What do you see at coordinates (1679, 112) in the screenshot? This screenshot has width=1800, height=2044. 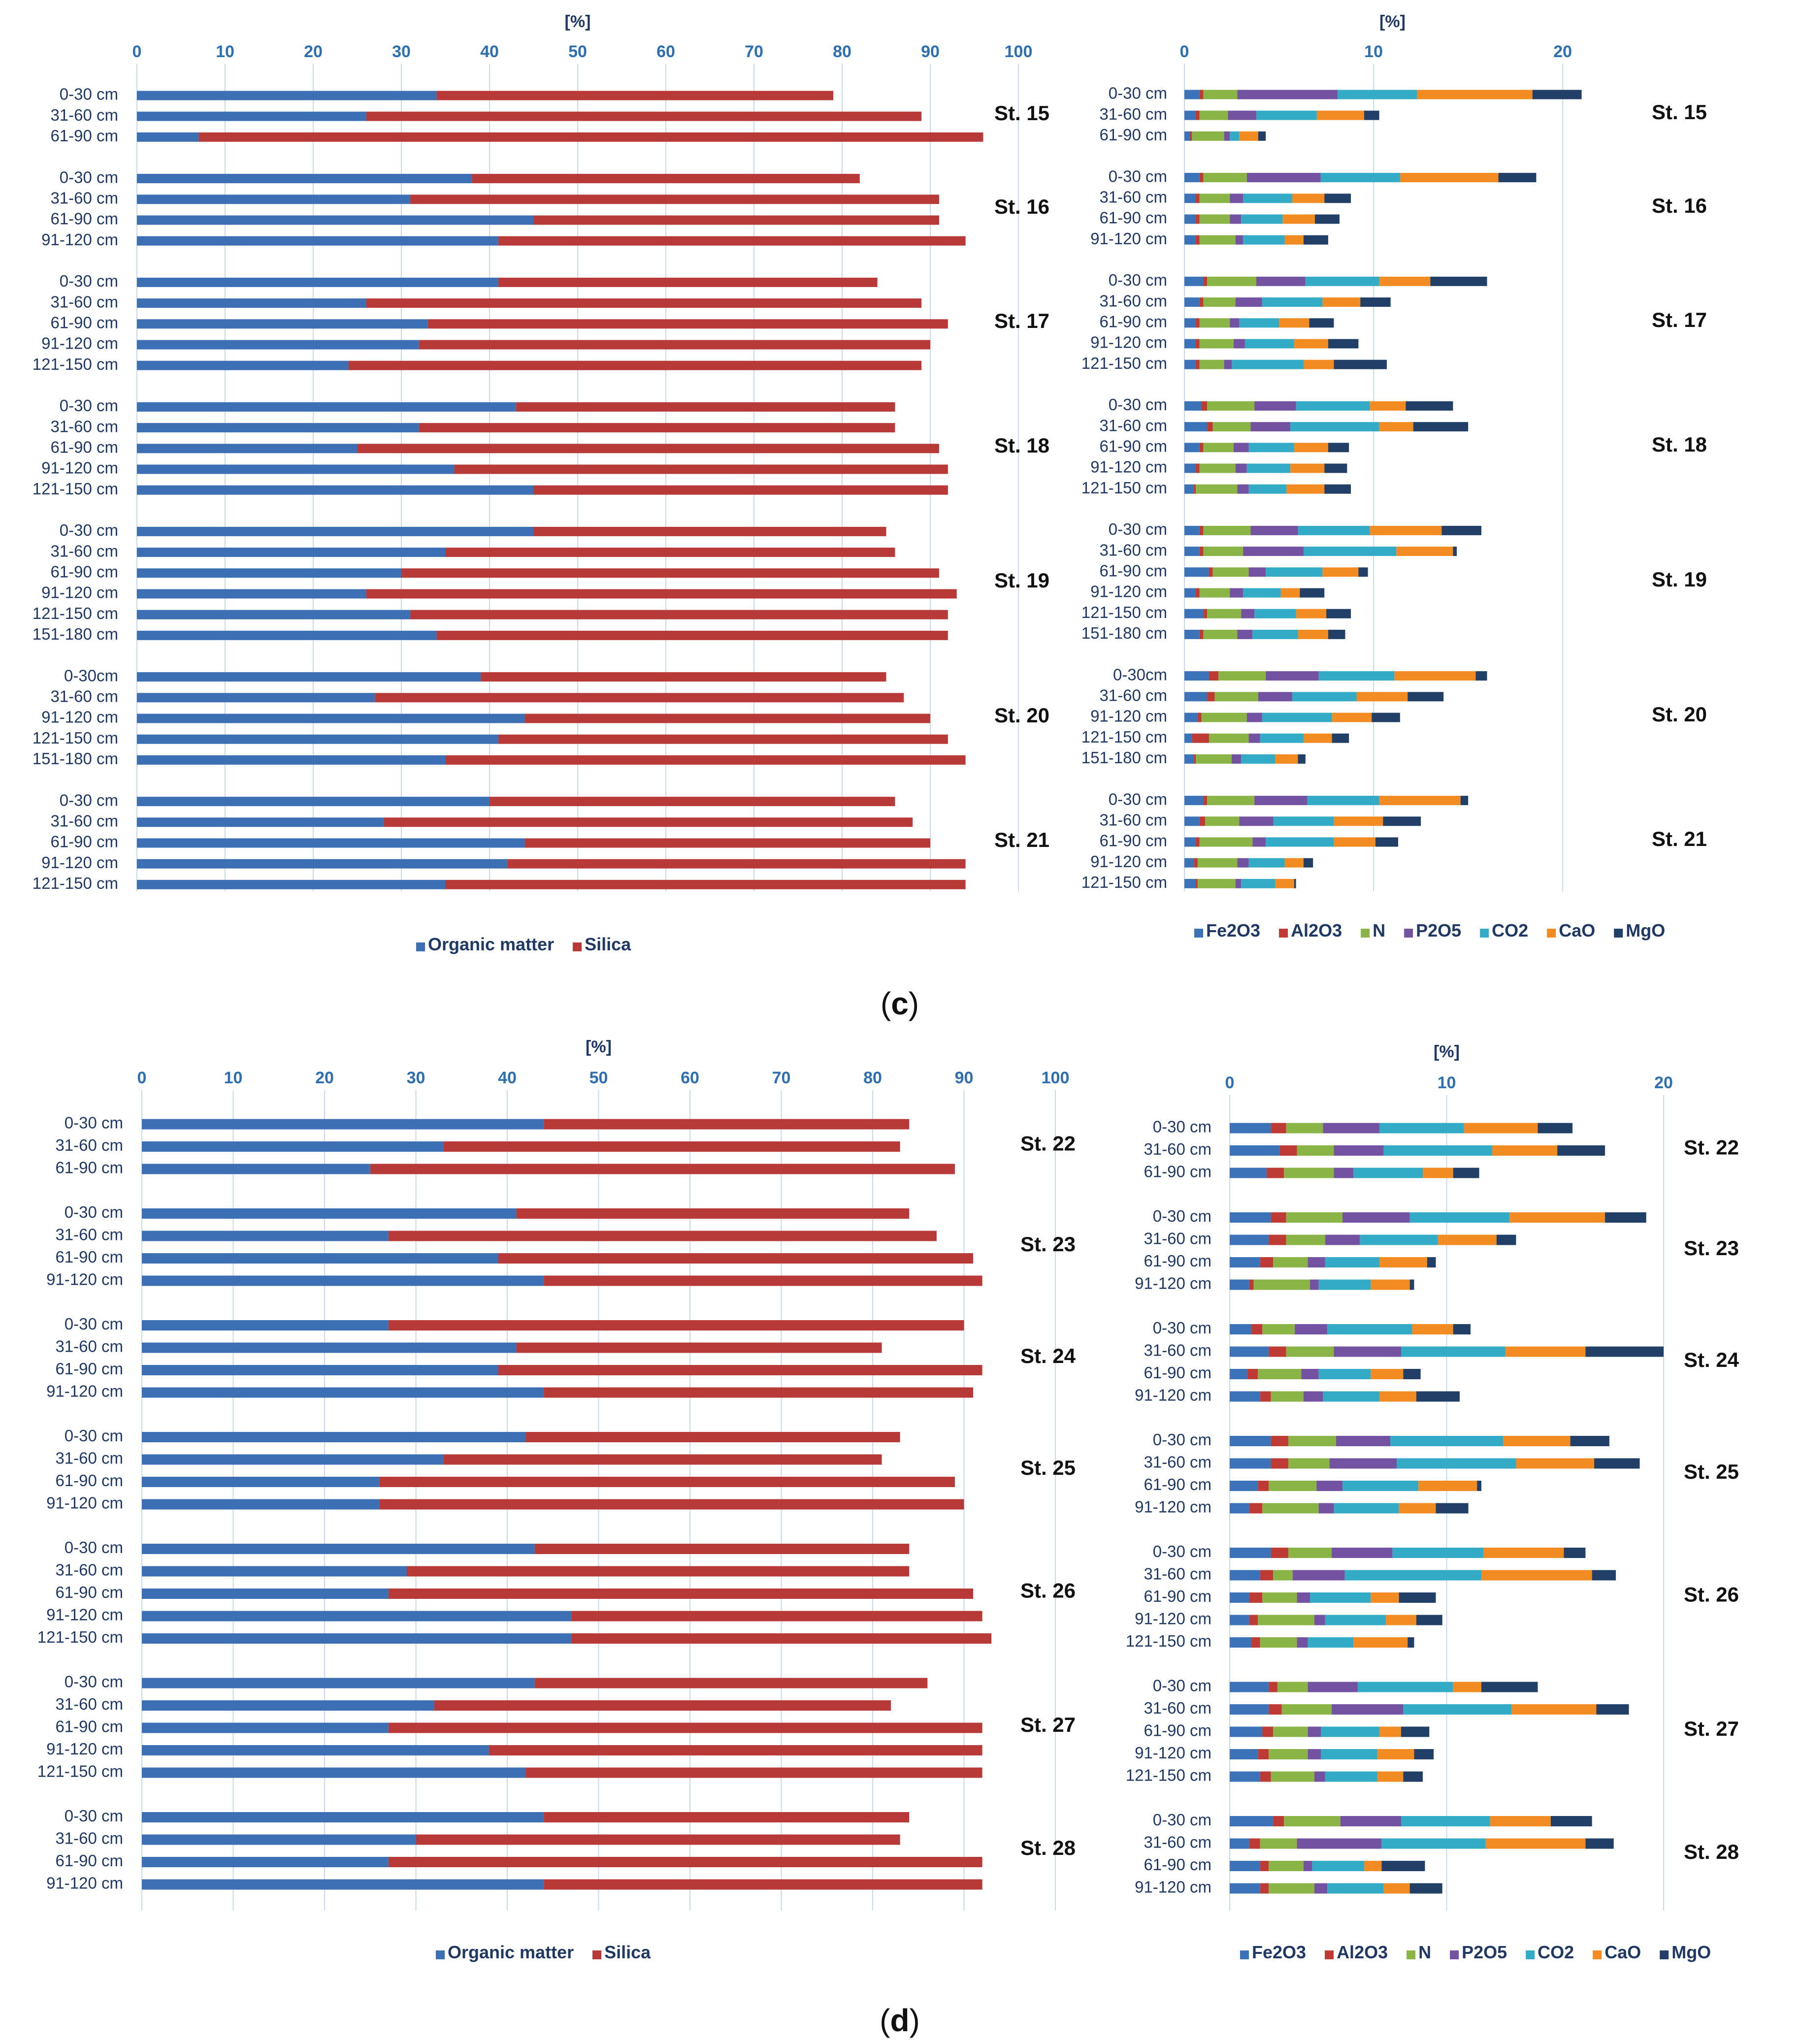 I see `c-right-station-label: St. 15` at bounding box center [1679, 112].